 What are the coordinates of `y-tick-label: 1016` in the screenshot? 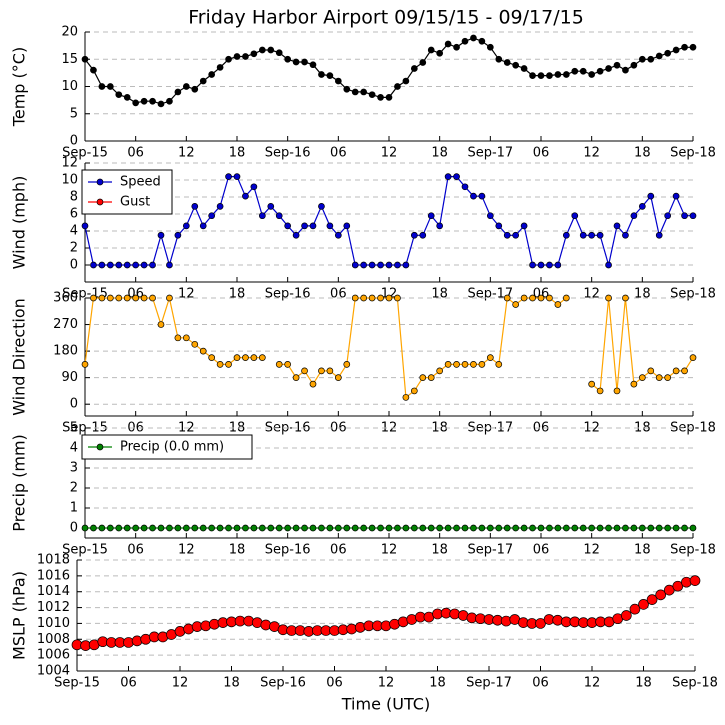 It's located at (53, 575).